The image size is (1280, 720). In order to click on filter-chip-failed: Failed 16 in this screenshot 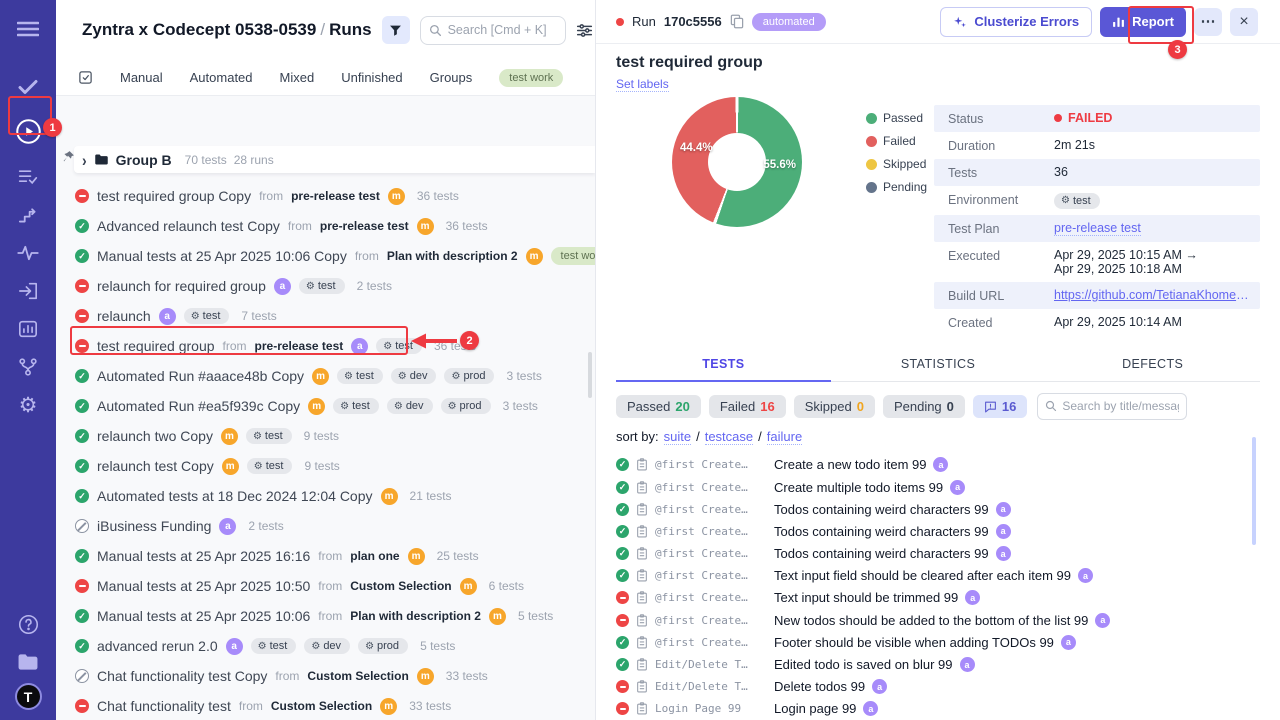, I will do `click(747, 406)`.